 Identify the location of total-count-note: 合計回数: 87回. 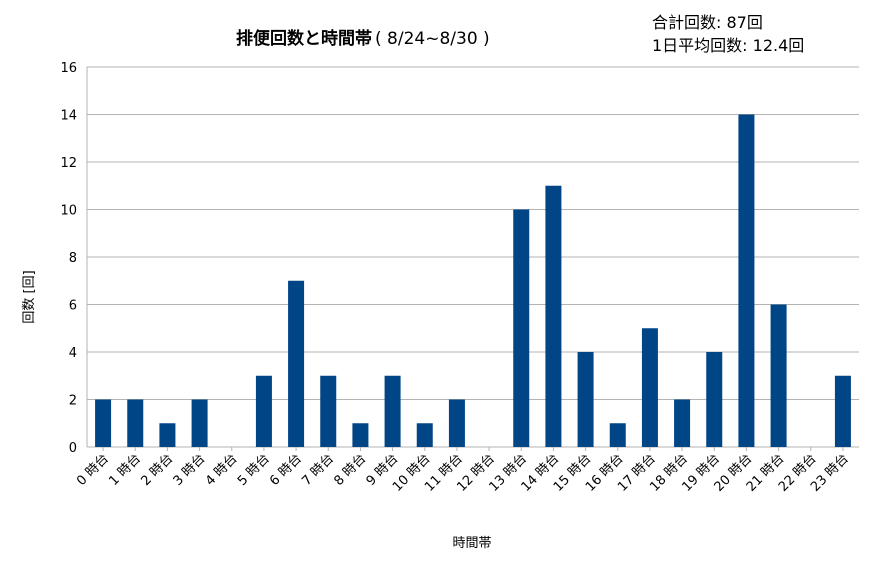
(707, 22).